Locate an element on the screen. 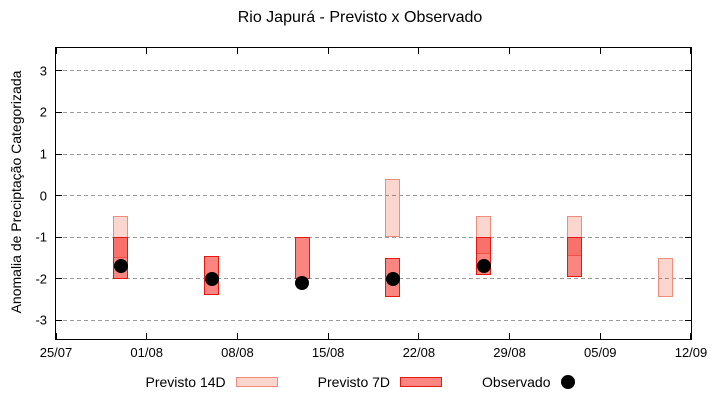  previsto-7d-swatch is located at coordinates (421, 382).